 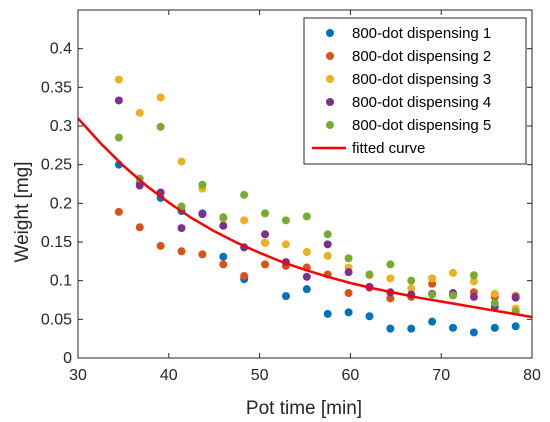 I want to click on x-tick-label: 50, so click(x=260, y=375).